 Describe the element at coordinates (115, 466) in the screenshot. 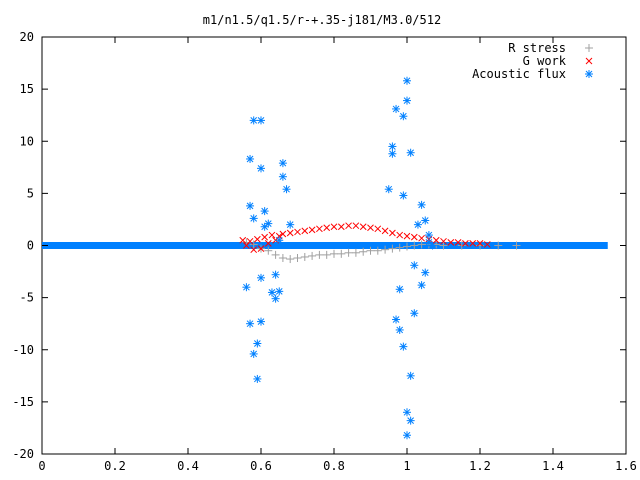

I see `x-tick-label: 0.2` at that location.